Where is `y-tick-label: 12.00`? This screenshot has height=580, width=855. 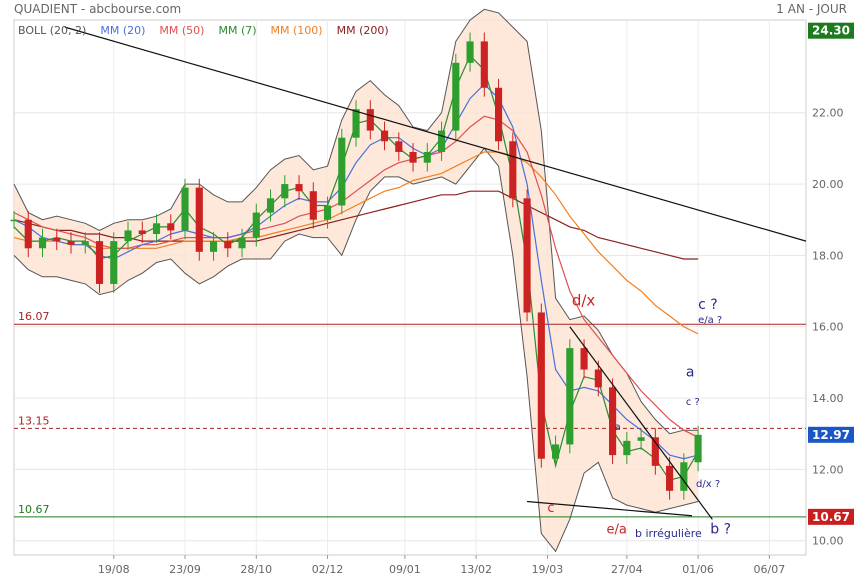 y-tick-label: 12.00 is located at coordinates (828, 469).